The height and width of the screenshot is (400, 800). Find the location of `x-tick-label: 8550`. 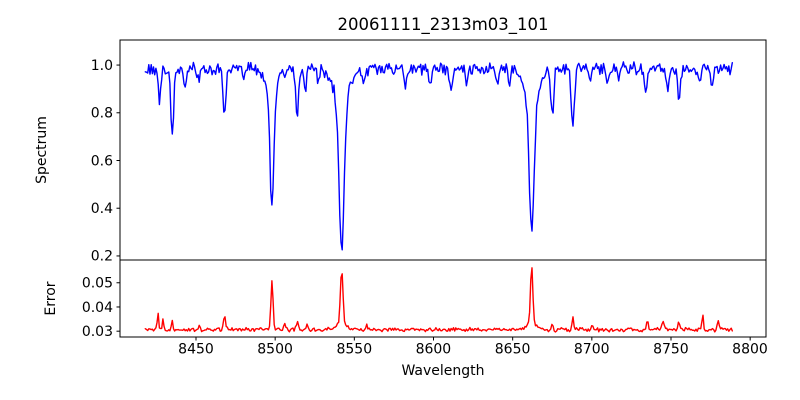

x-tick-label: 8550 is located at coordinates (354, 350).